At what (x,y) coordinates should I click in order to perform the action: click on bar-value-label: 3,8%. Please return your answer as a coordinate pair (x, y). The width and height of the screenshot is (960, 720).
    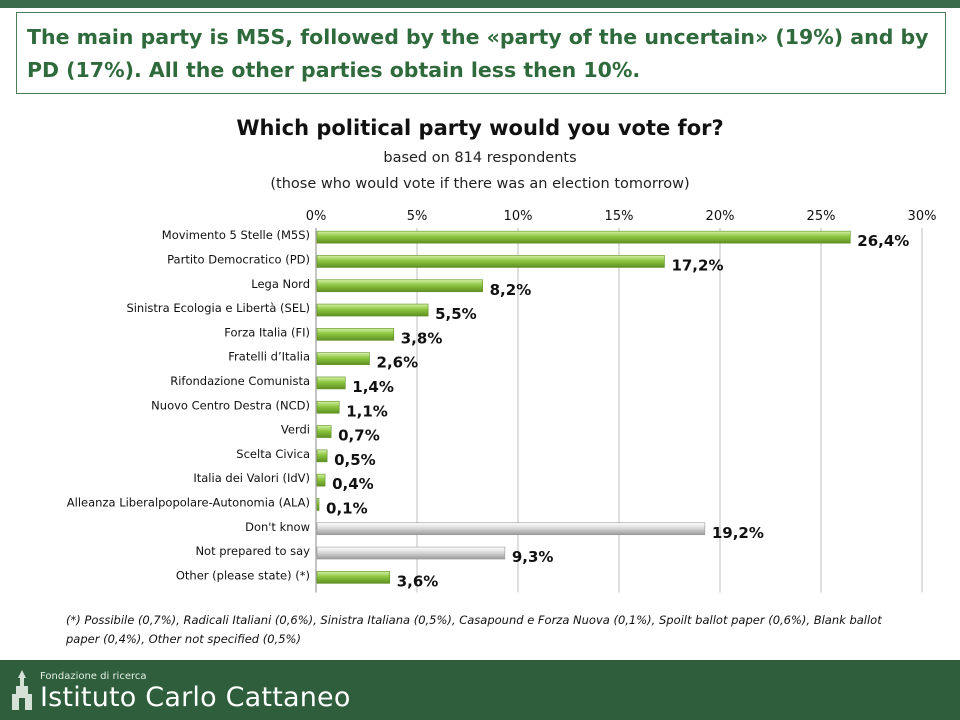
    Looking at the image, I should click on (422, 338).